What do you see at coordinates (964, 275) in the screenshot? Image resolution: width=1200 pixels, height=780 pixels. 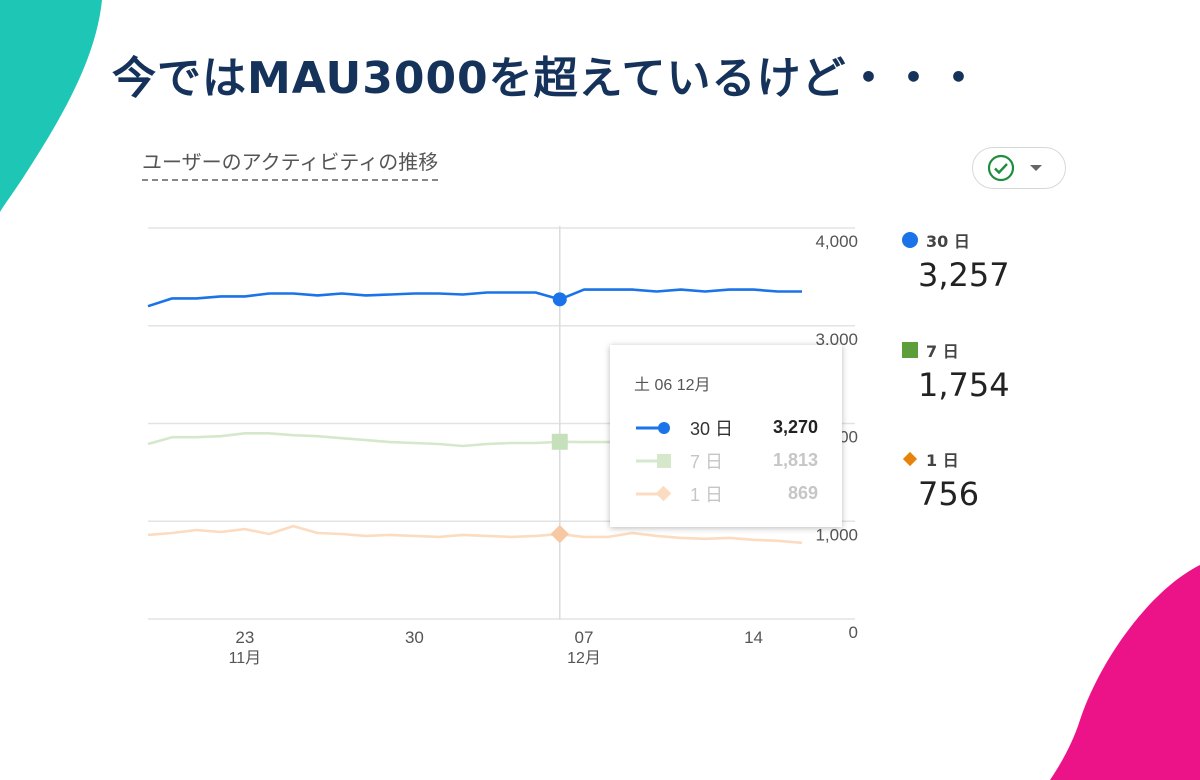 I see `legend-value-30d: 3,257` at bounding box center [964, 275].